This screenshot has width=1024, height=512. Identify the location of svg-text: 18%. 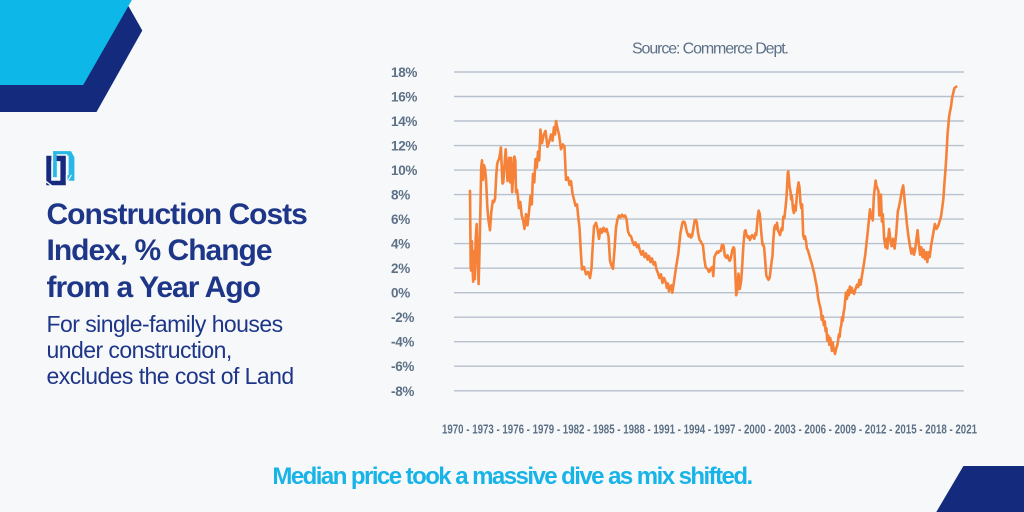
(404, 72).